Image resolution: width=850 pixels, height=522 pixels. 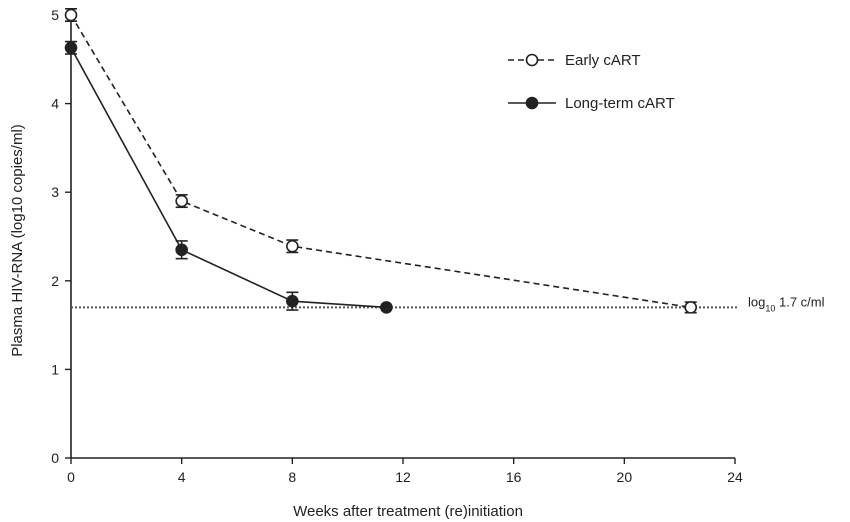 I want to click on y-tick-label: 3, so click(x=55, y=192).